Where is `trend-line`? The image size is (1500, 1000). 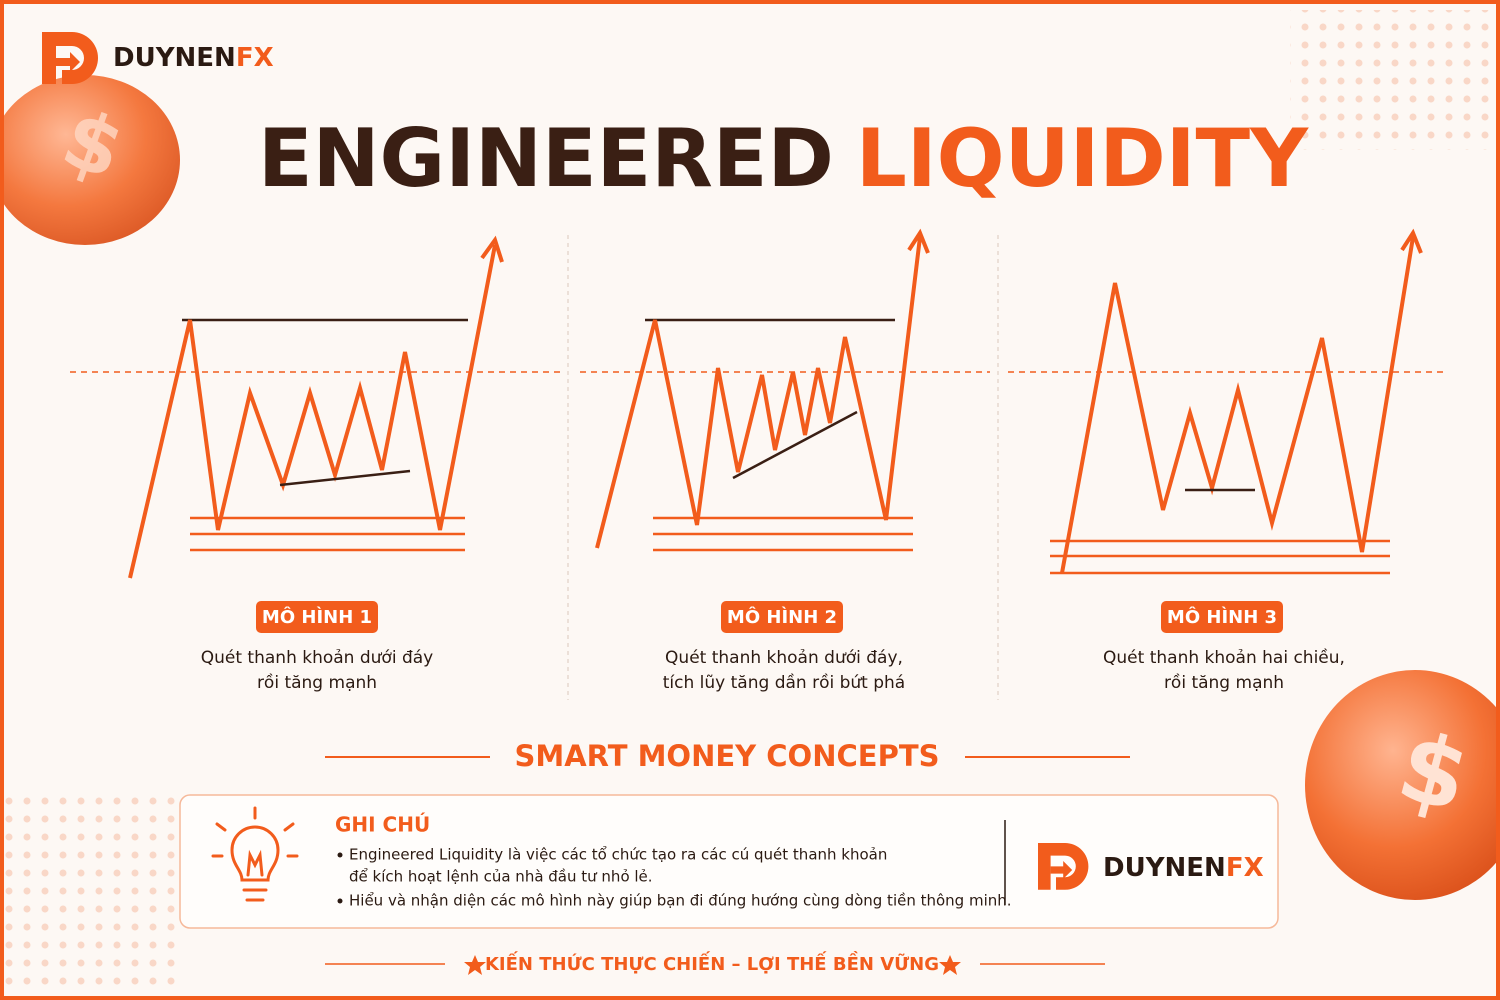 trend-line is located at coordinates (795, 445).